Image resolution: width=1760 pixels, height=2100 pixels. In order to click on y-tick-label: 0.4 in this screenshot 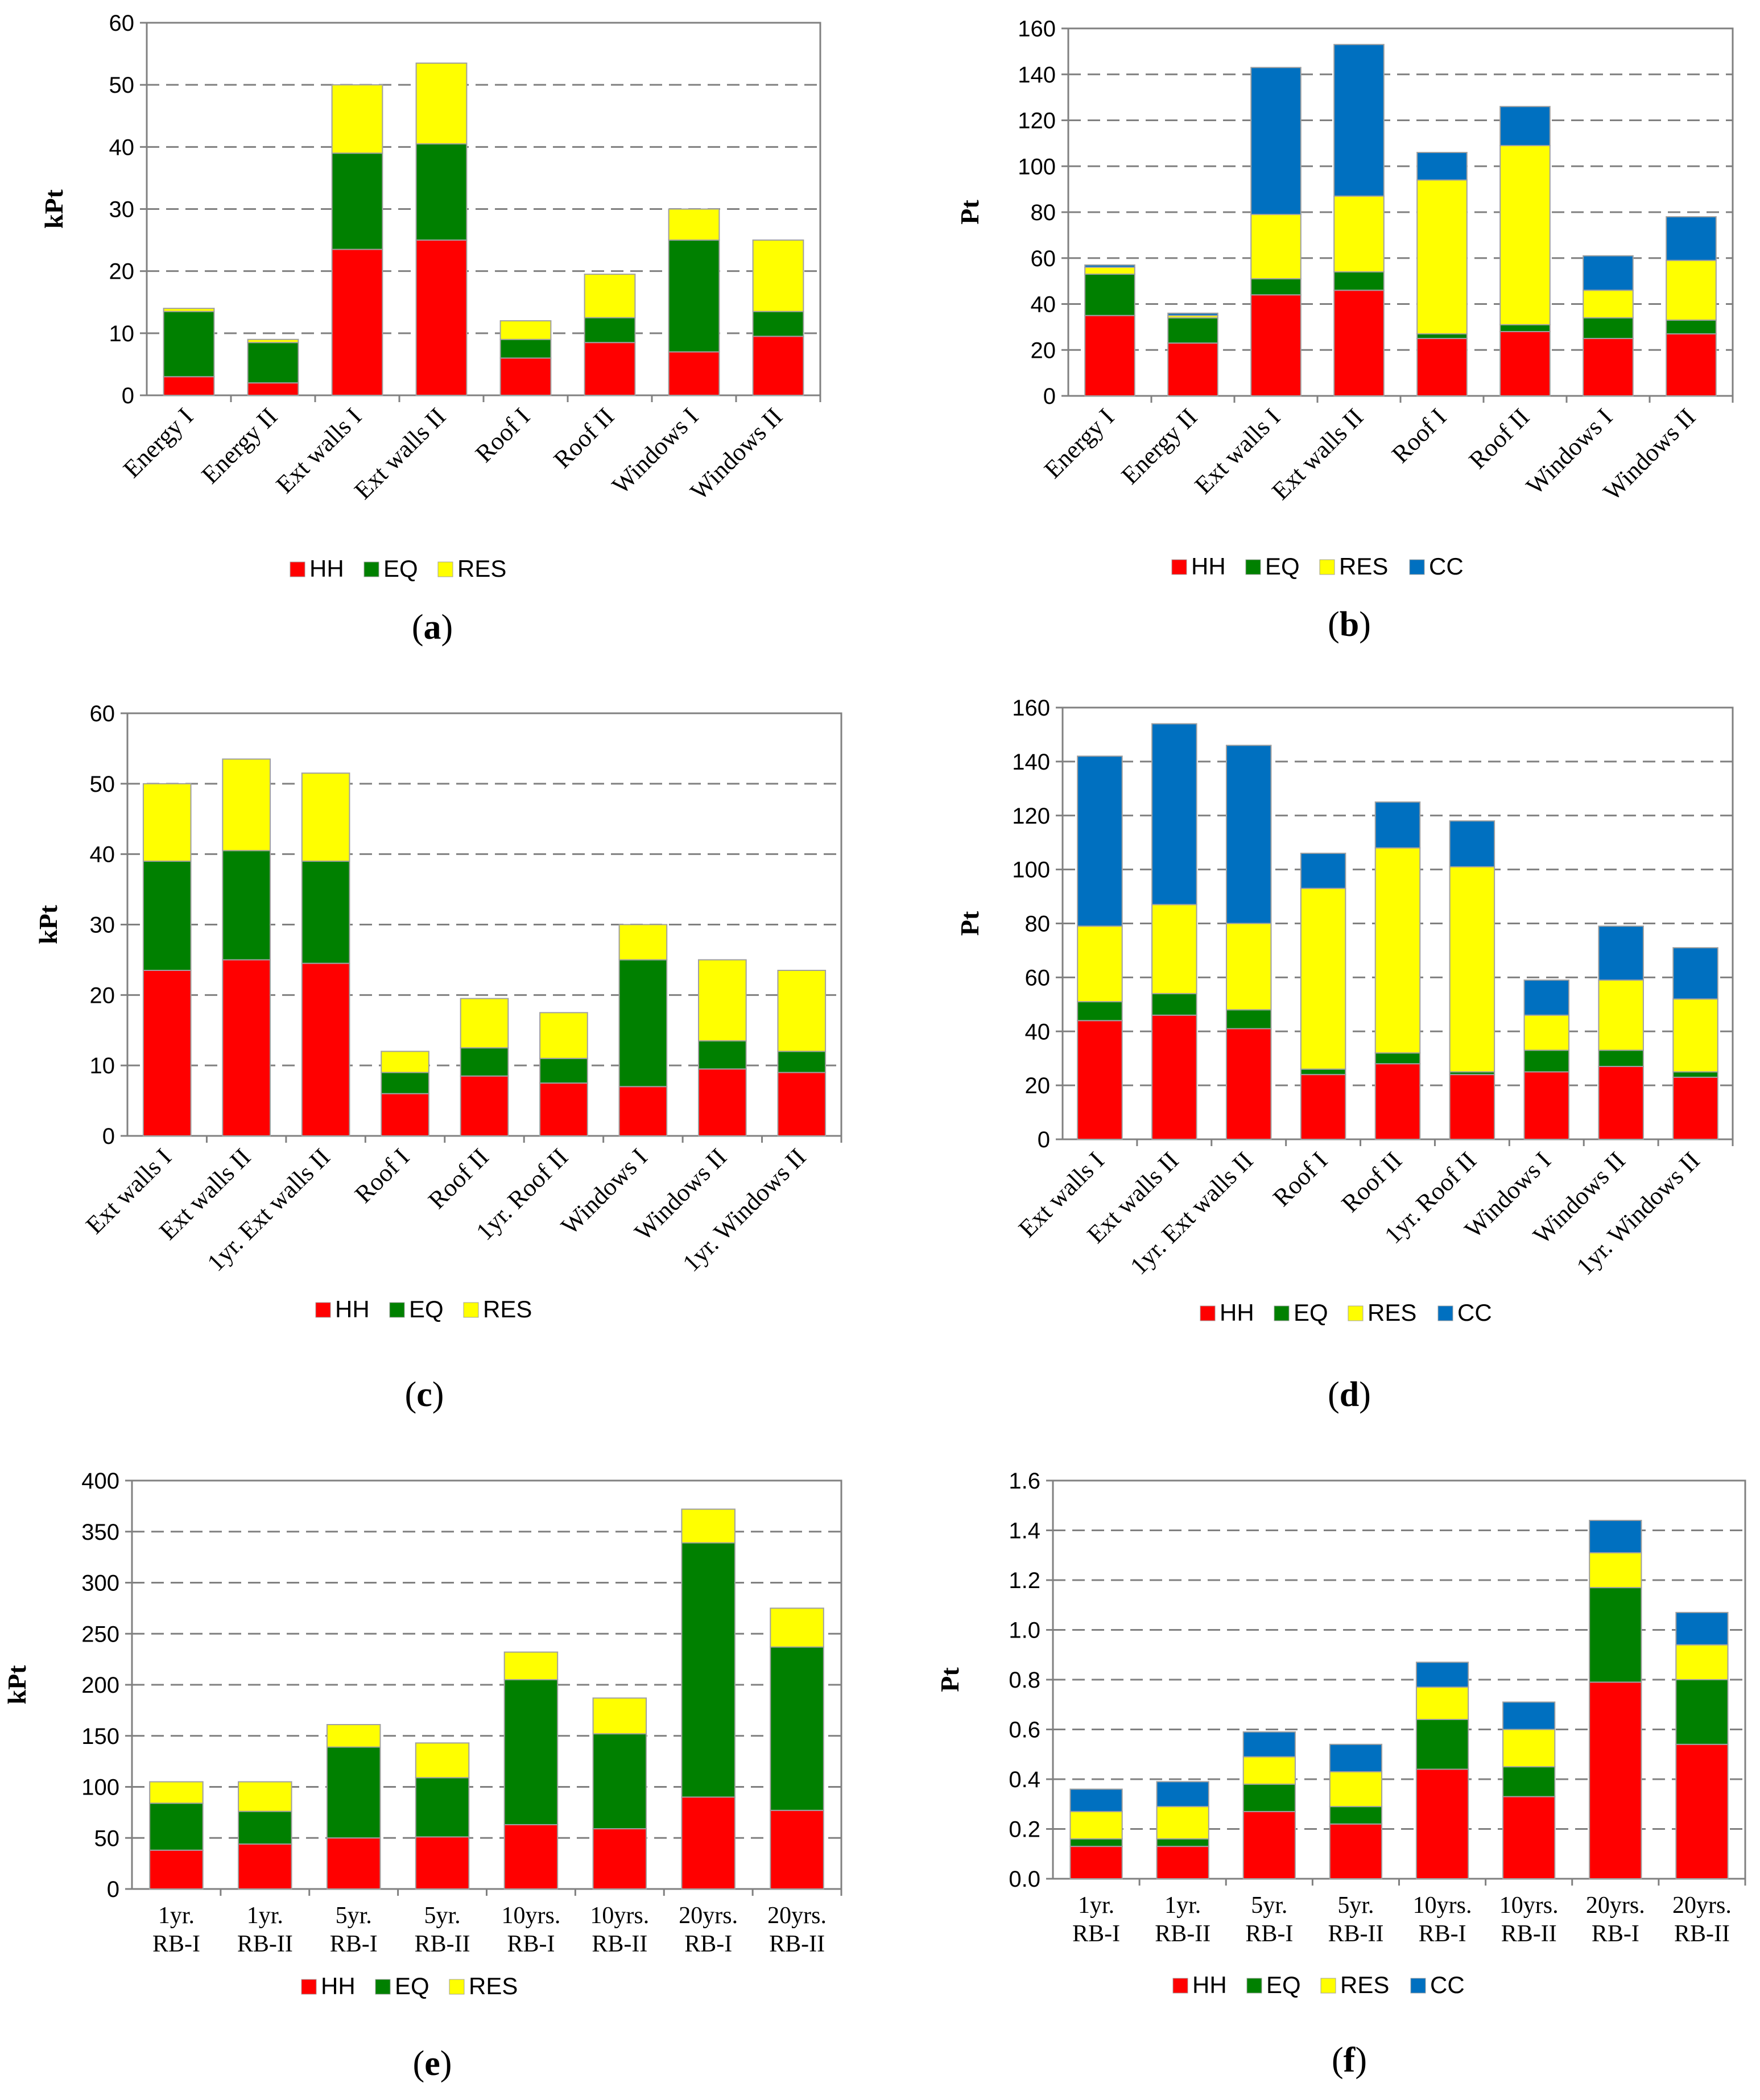, I will do `click(1024, 1779)`.